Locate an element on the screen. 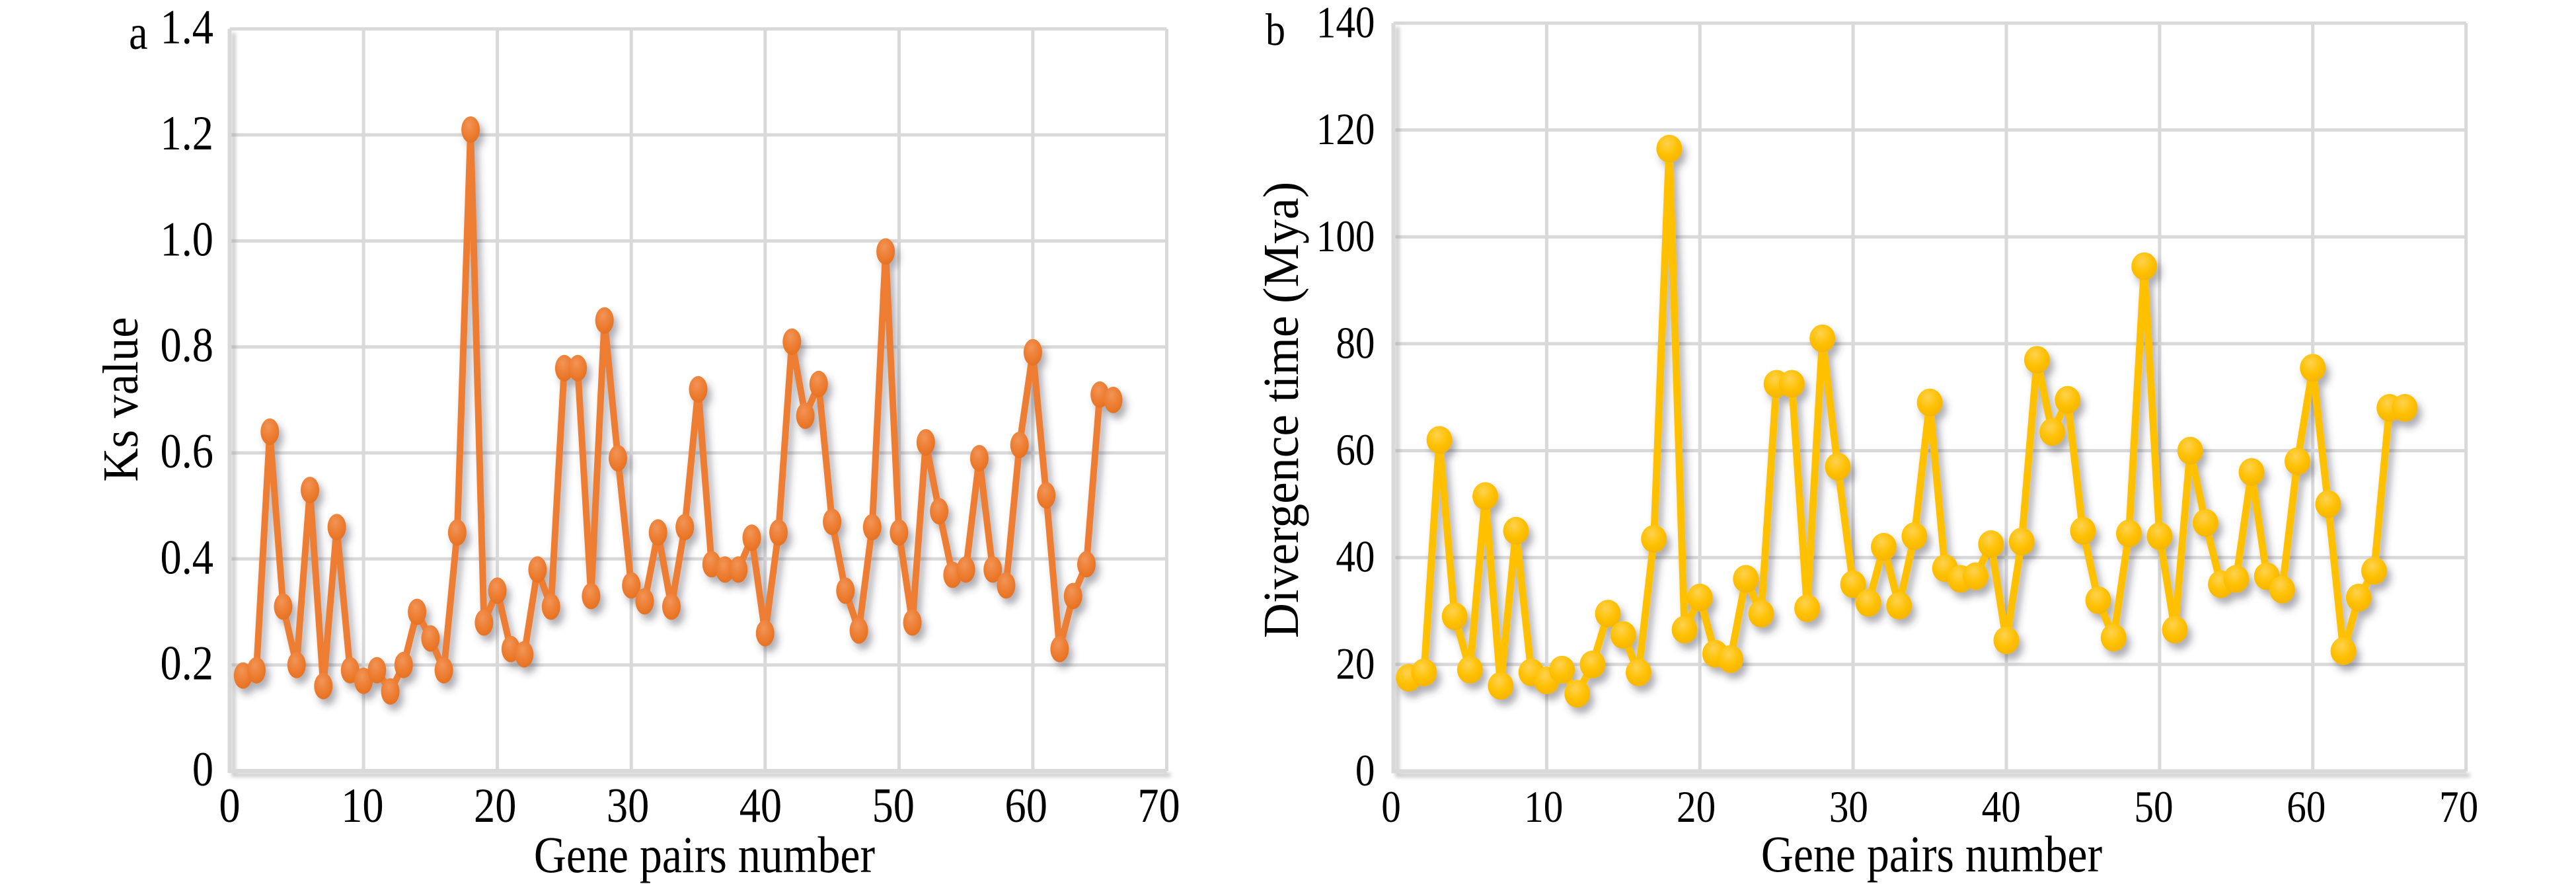 This screenshot has height=884, width=2576. svg-text: 1.0 is located at coordinates (187, 239).